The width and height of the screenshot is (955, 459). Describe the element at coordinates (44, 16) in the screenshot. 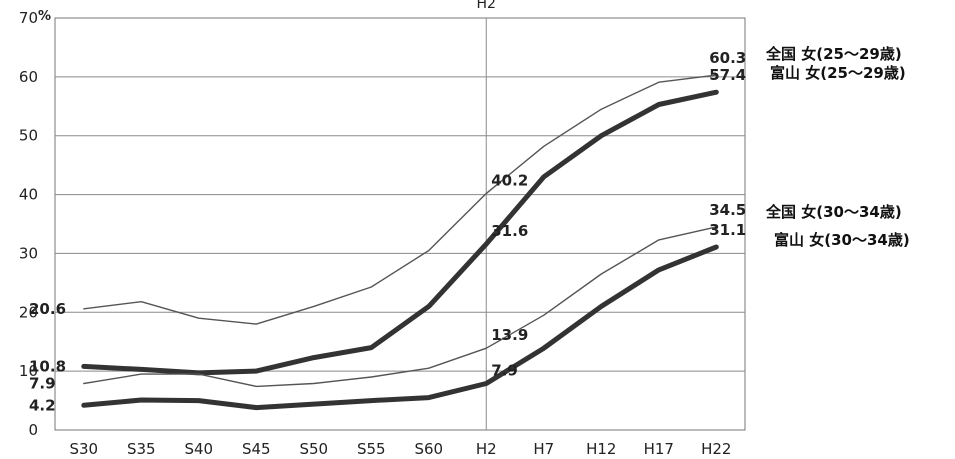

I see `y-unit-label: %` at that location.